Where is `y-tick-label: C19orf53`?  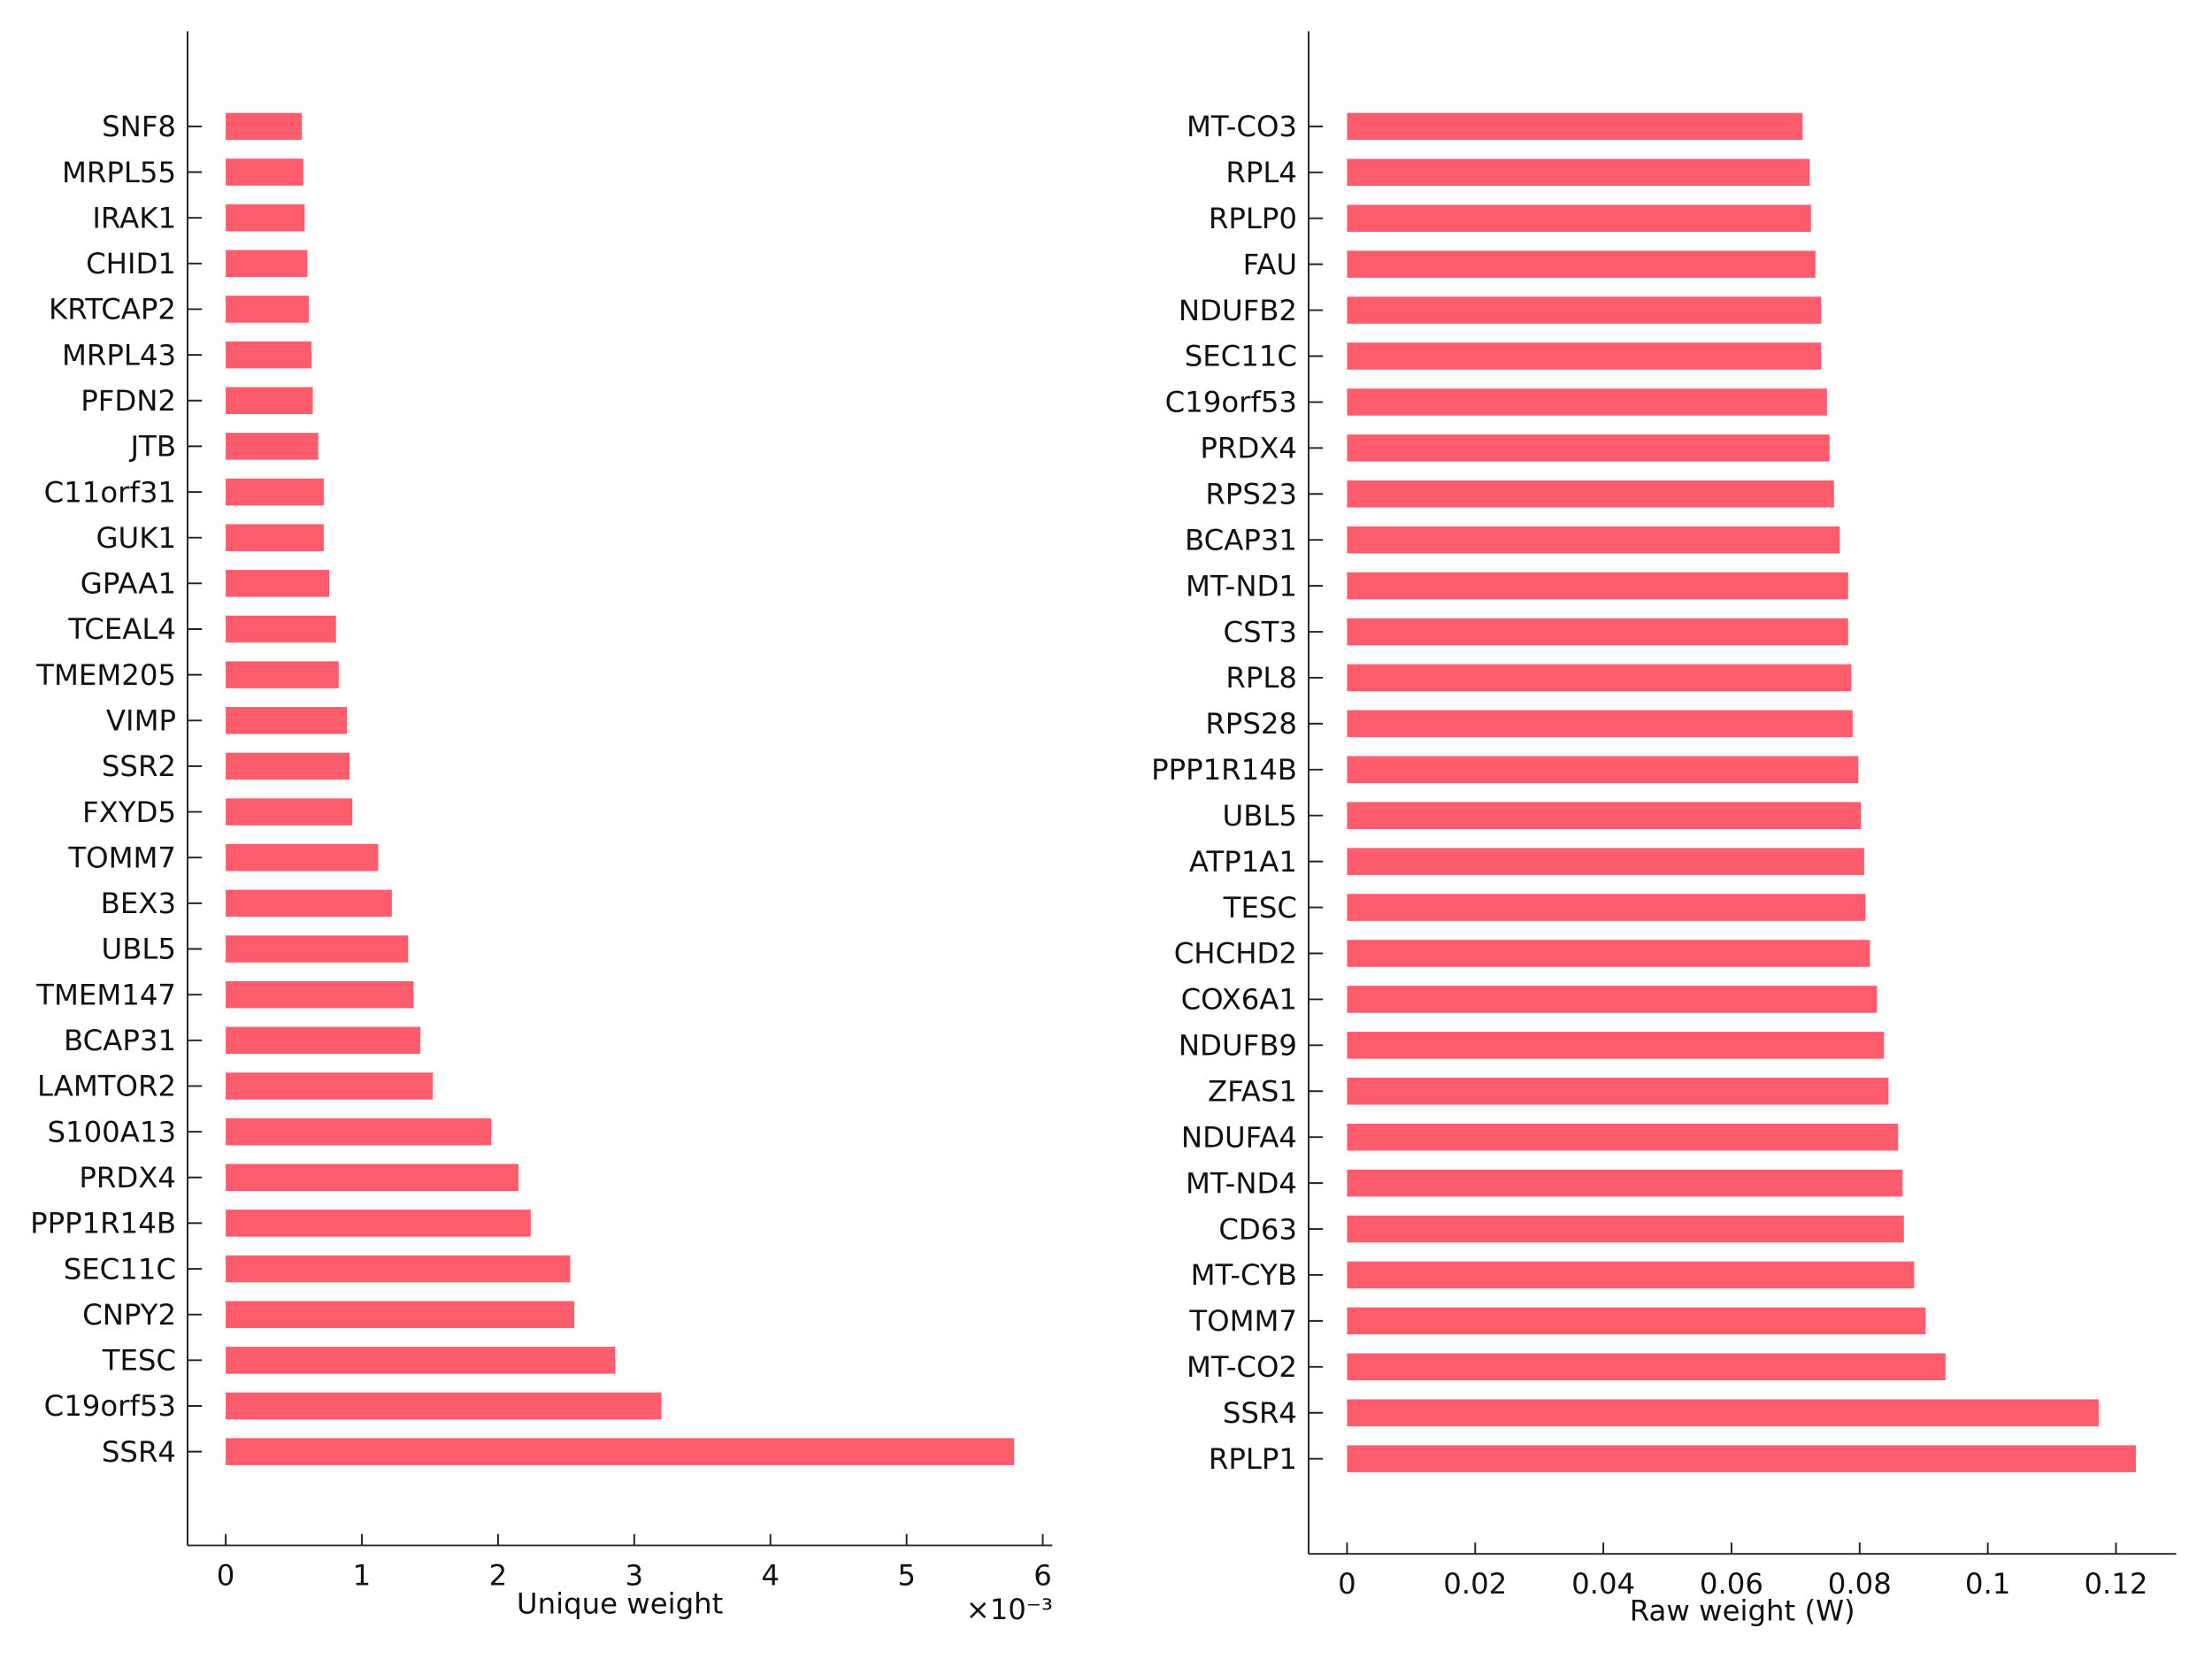
y-tick-label: C19orf53 is located at coordinates (1231, 403).